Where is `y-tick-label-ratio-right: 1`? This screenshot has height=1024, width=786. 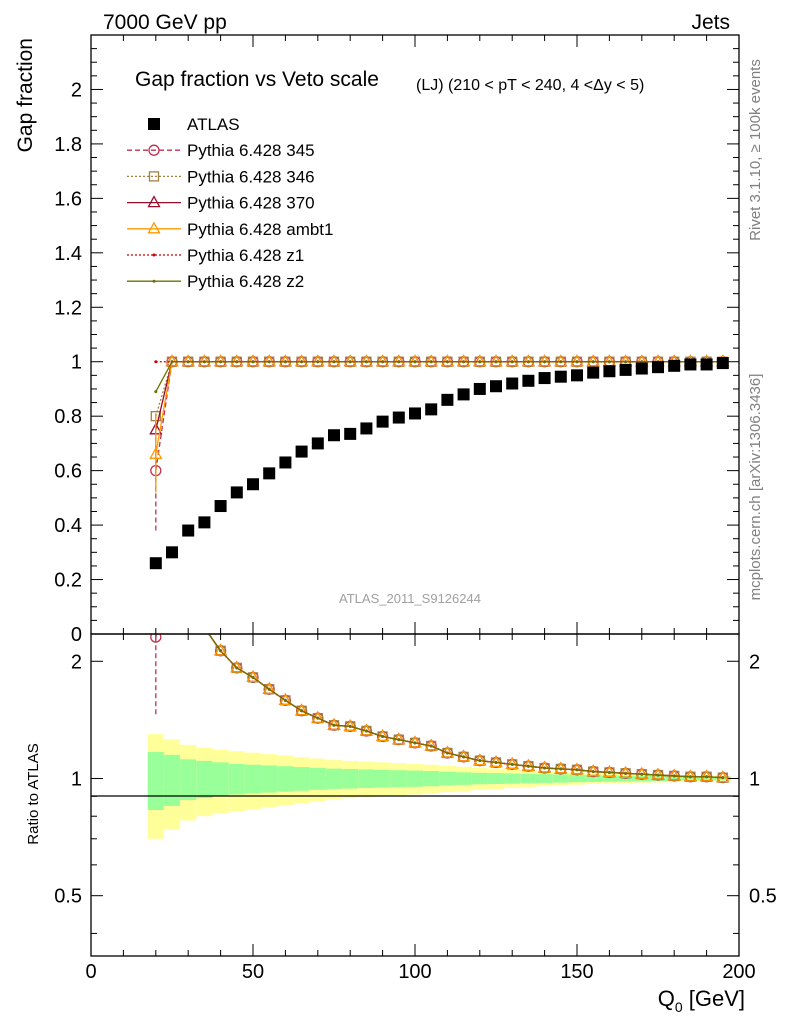 y-tick-label-ratio-right: 1 is located at coordinates (754, 779).